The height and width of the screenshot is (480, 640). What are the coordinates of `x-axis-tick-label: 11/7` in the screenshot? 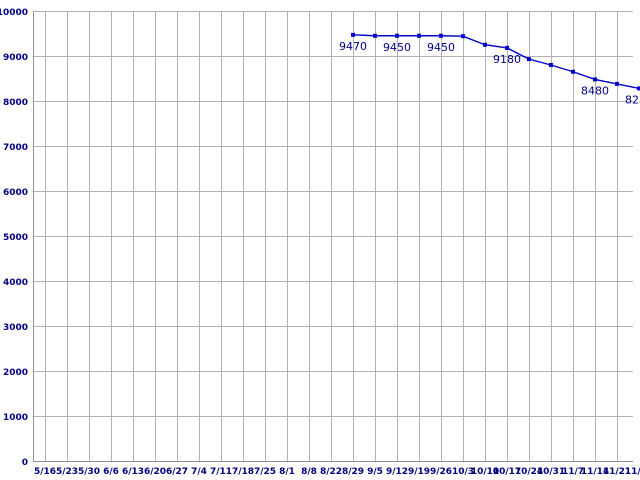 It's located at (573, 472).